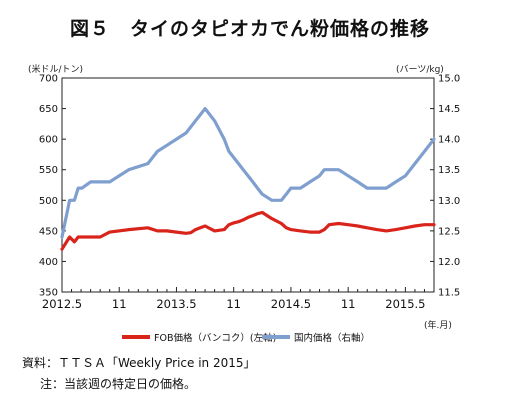  Describe the element at coordinates (48, 262) in the screenshot. I see `left-tick-label: 400` at that location.